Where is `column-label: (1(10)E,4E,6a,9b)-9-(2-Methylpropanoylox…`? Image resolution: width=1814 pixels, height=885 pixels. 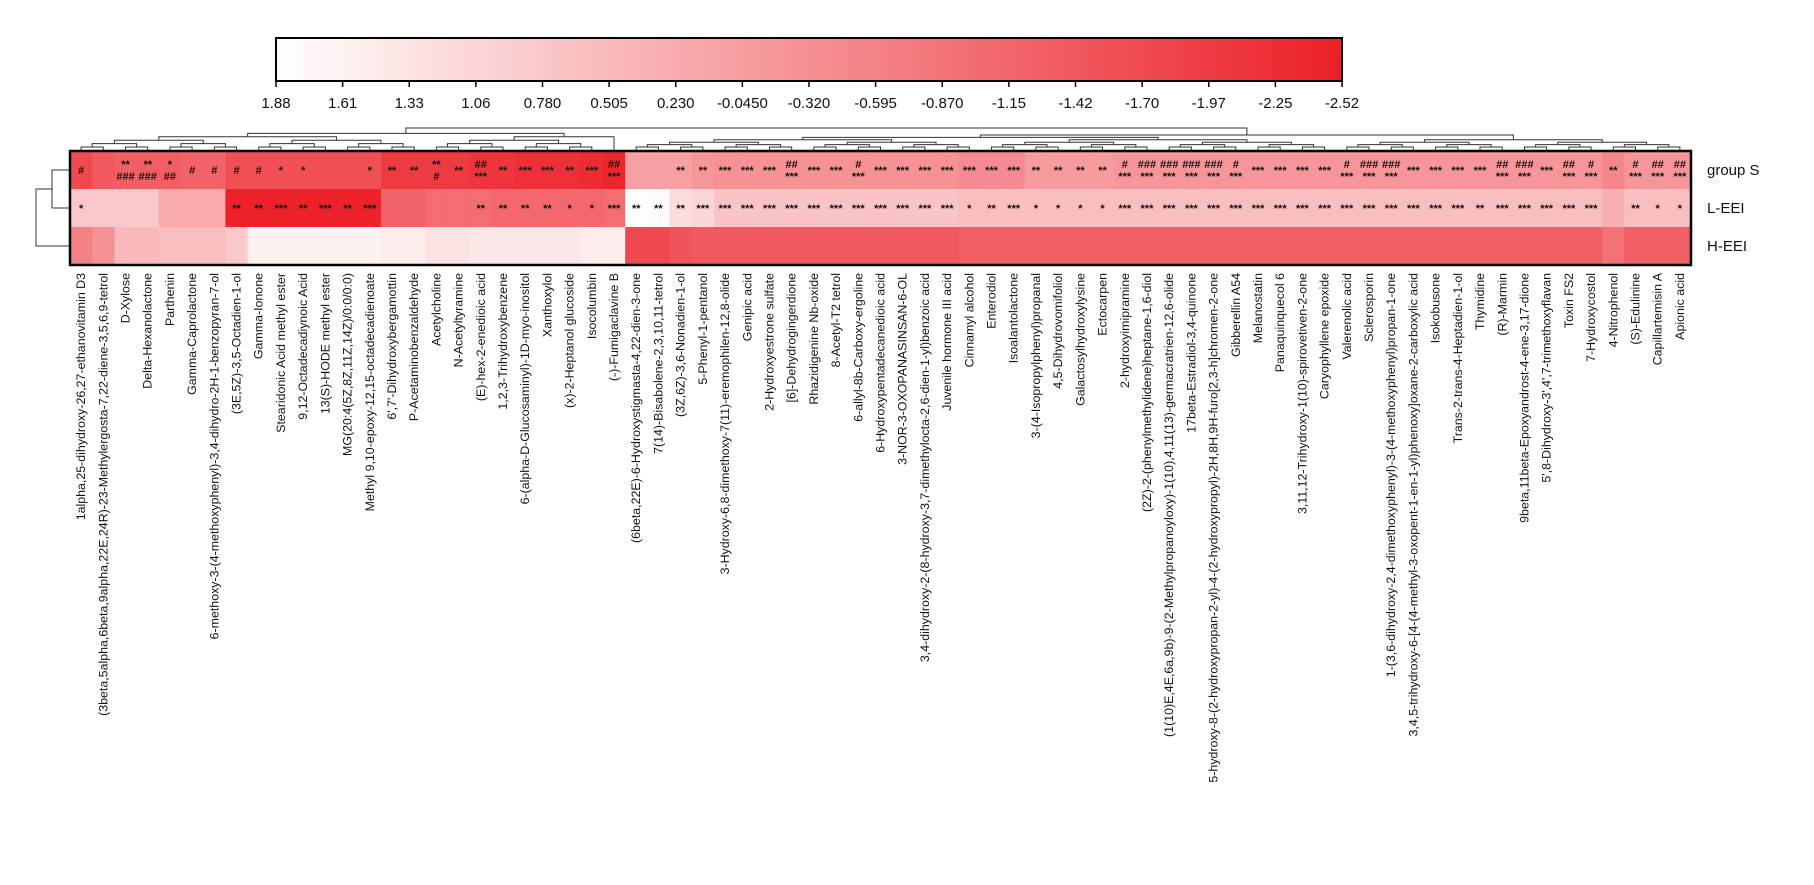 column-label: (1(10)E,4E,6a,9b)-9-(2-Methylpropanoylox… is located at coordinates (1169, 505).